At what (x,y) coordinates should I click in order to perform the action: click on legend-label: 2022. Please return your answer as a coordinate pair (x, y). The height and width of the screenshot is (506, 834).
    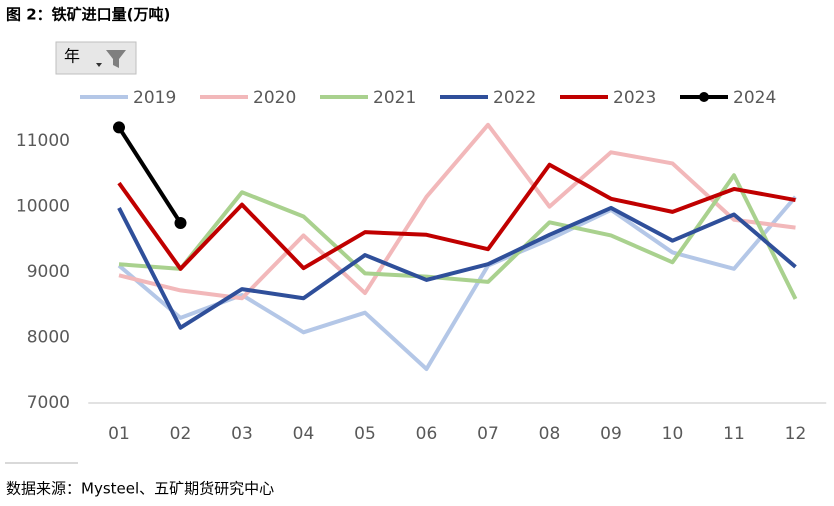
    Looking at the image, I should click on (514, 98).